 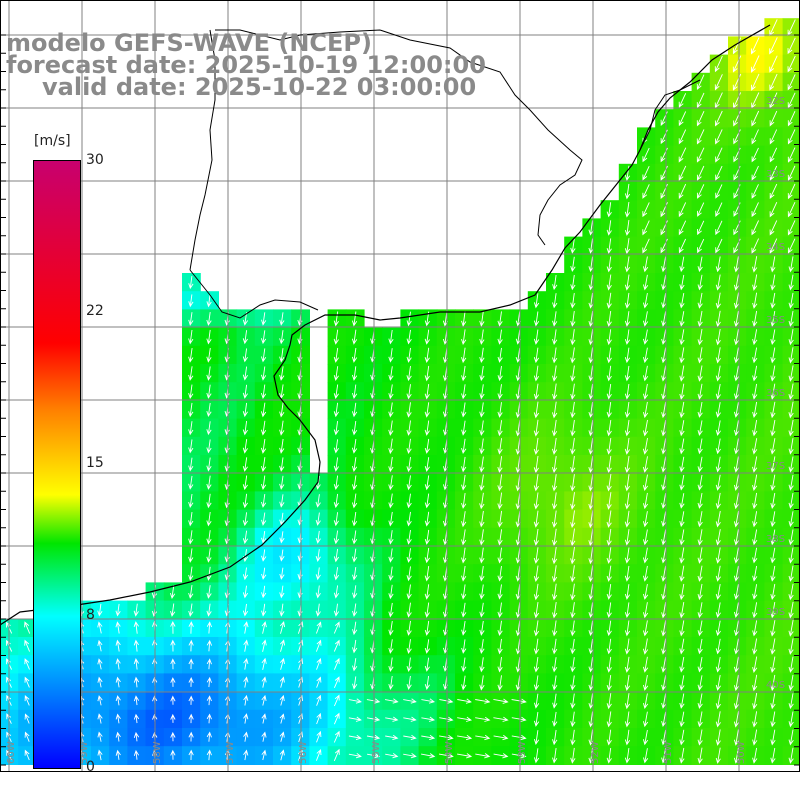 I want to click on colorbar-tick-15: 15, so click(x=95, y=463).